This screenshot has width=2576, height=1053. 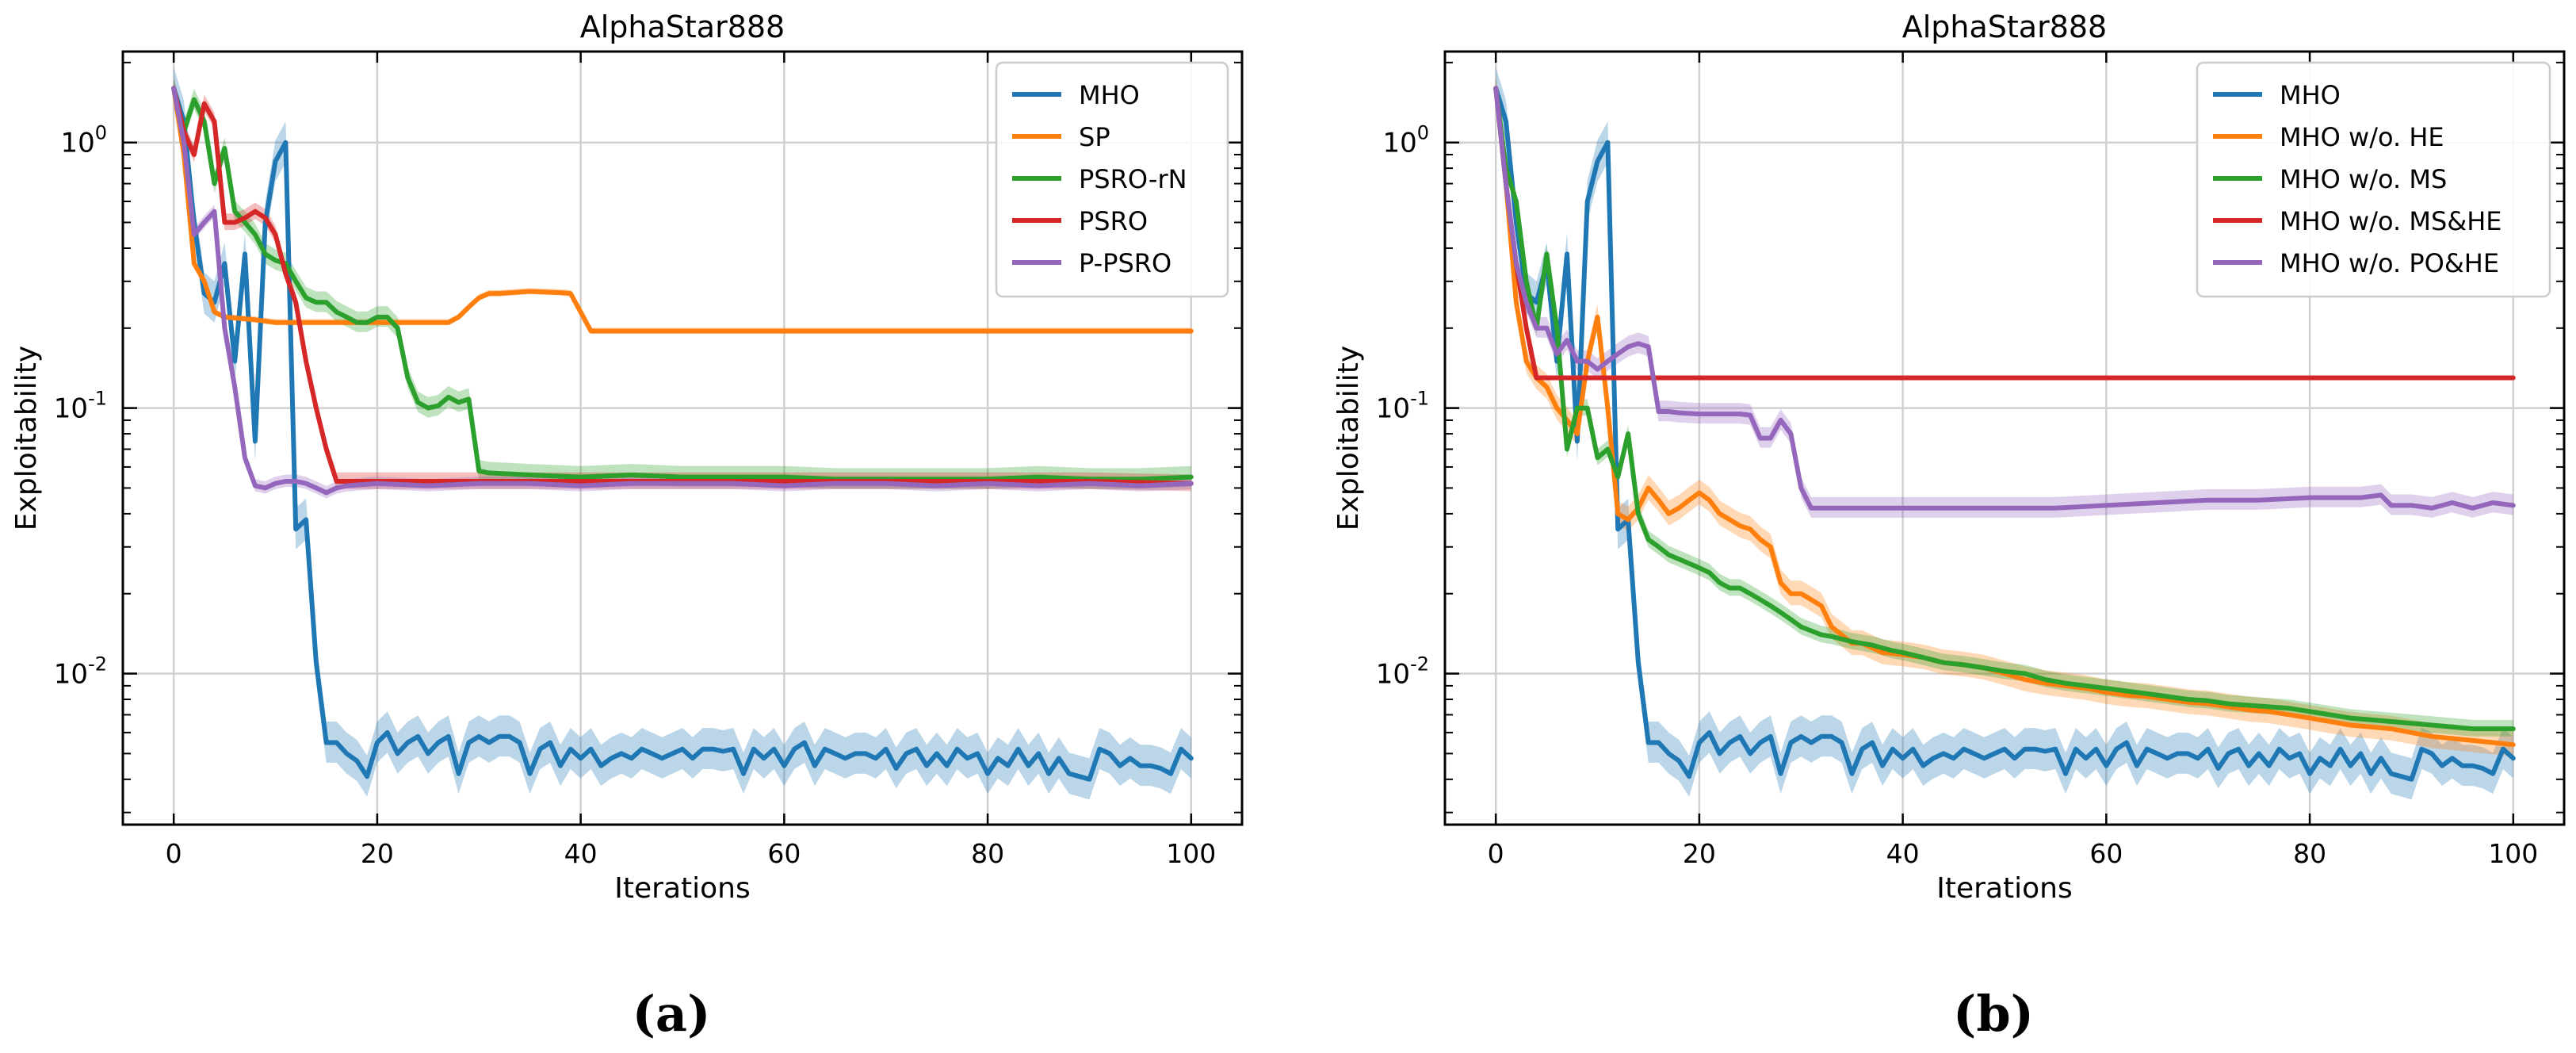 I want to click on legend: MHO SP PSRO-rN PSRO P-PSRO, so click(x=1112, y=179).